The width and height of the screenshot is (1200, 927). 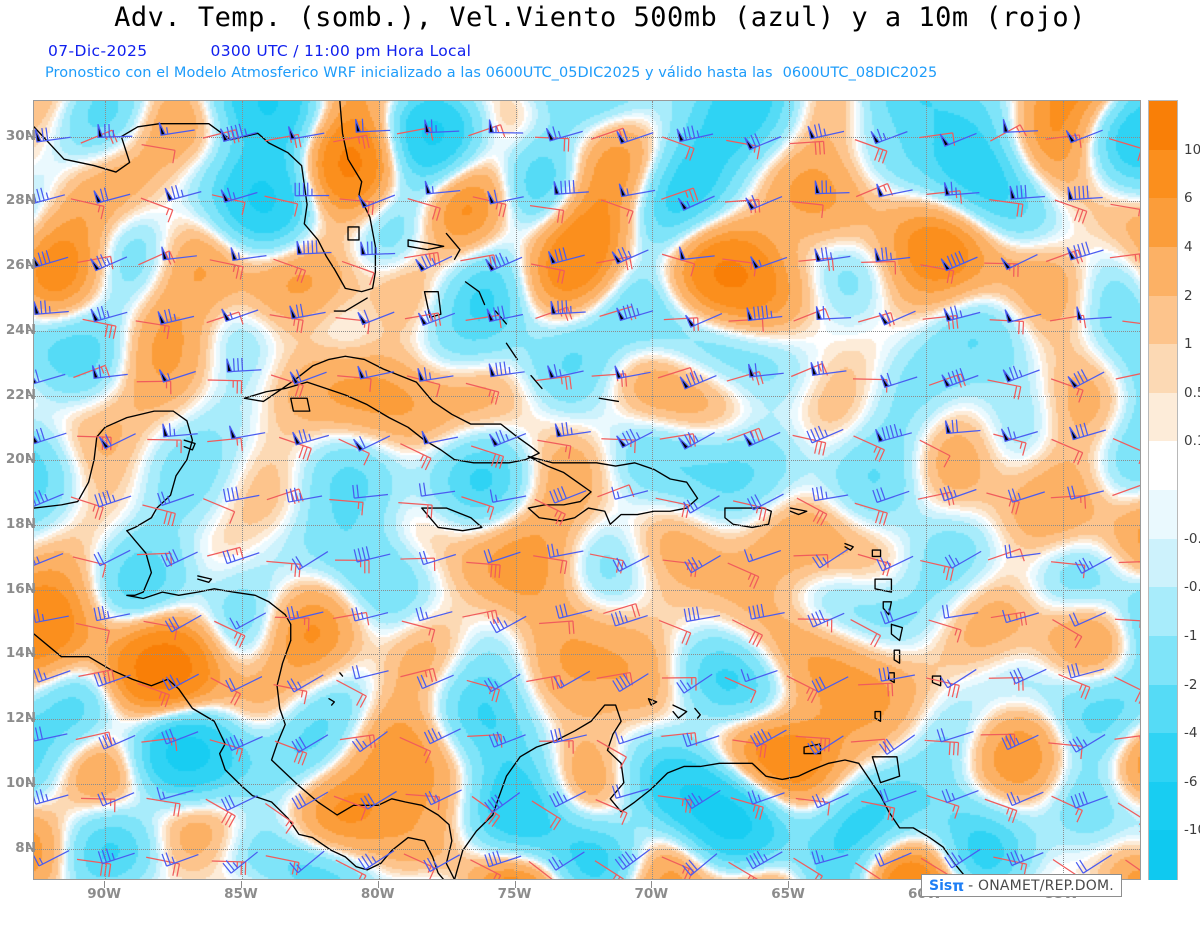 What do you see at coordinates (936, 681) in the screenshot?
I see `coastline-barbados` at bounding box center [936, 681].